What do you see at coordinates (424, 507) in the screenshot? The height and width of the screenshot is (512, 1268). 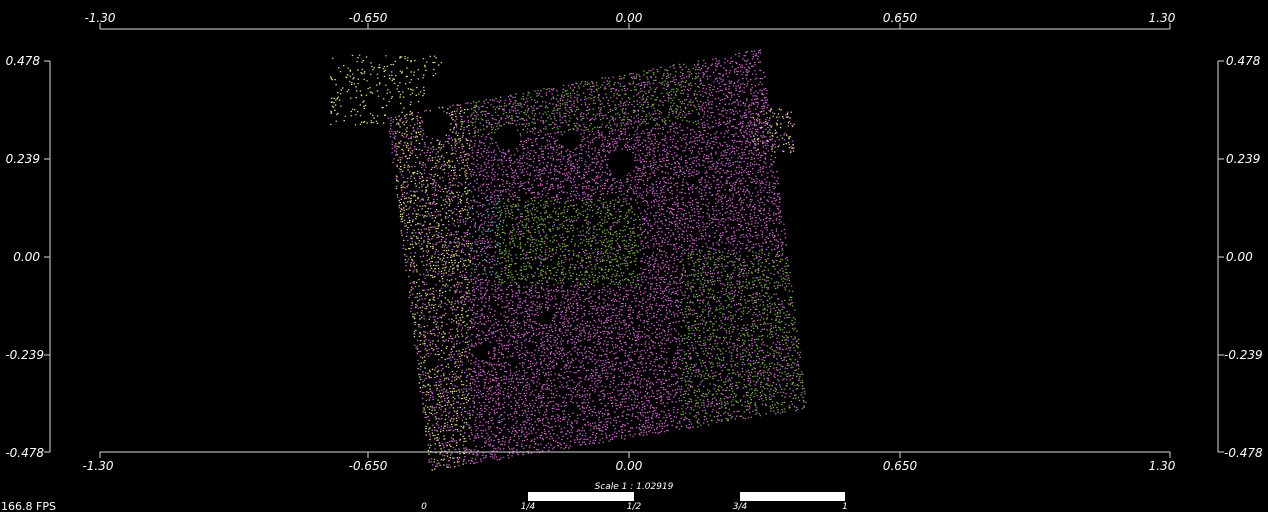 I see `scale-tick-label: 0` at bounding box center [424, 507].